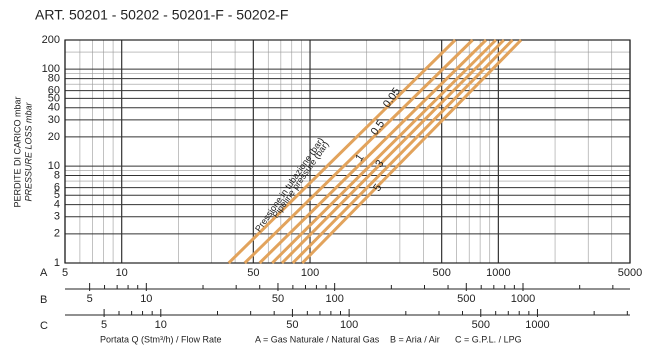 The image size is (658, 347). Describe the element at coordinates (43, 300) in the screenshot. I see `axis-name: B` at that location.